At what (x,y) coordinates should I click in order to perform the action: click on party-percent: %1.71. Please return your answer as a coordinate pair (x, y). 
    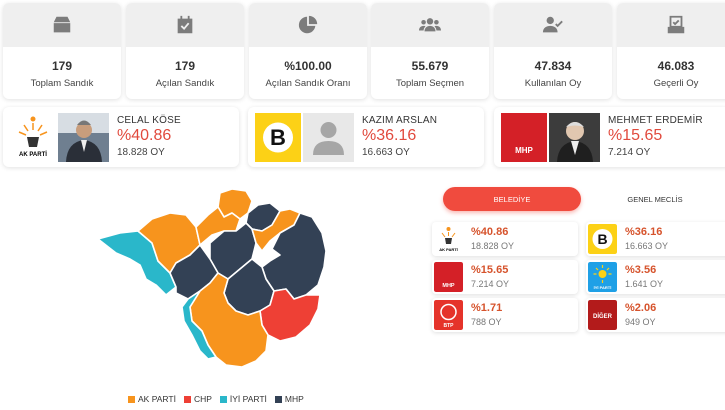
    Looking at the image, I should click on (487, 308).